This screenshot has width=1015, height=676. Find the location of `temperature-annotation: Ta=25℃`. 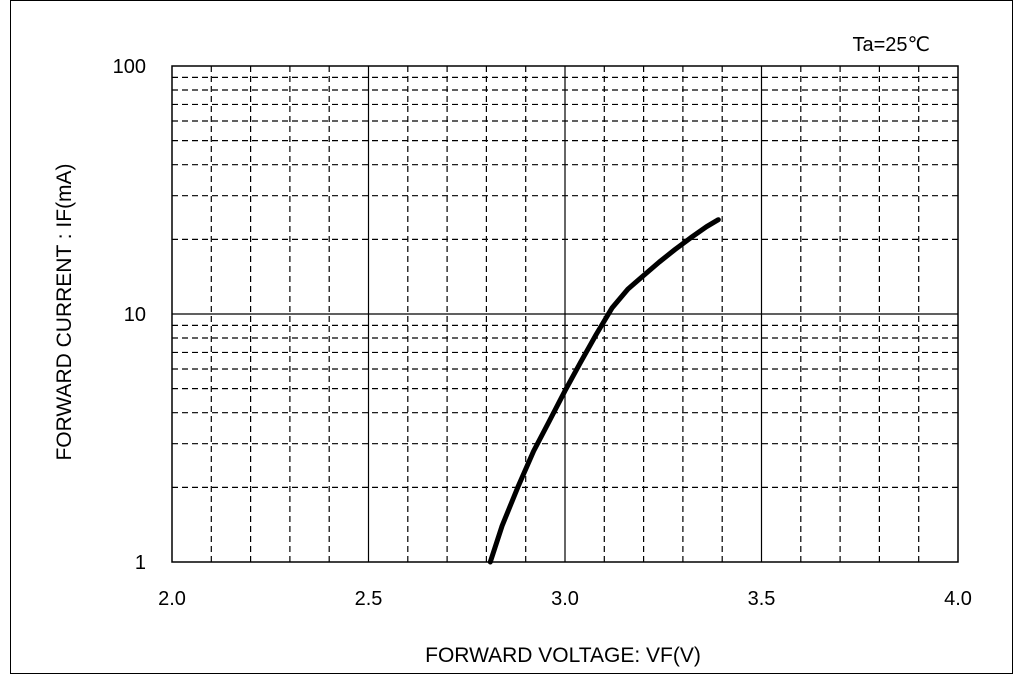

temperature-annotation: Ta=25℃ is located at coordinates (891, 45).